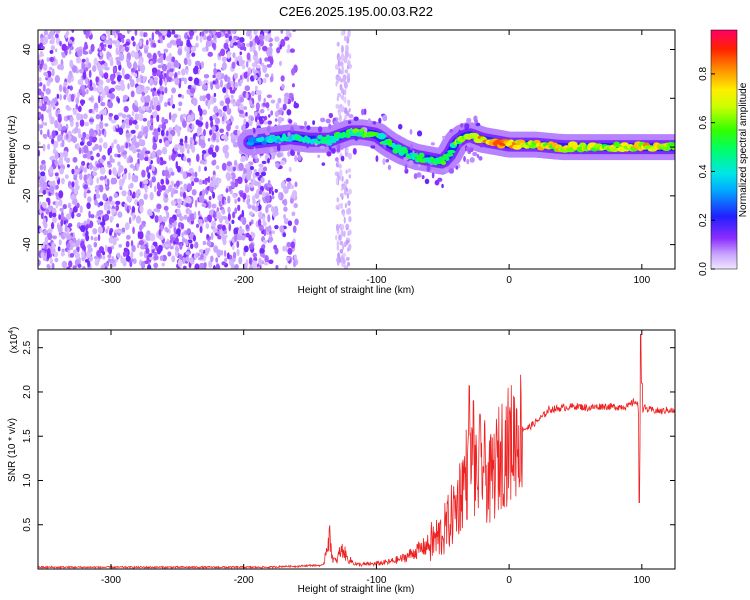 The image size is (750, 600). I want to click on snr-y-tick-label: 1.0, so click(27, 480).